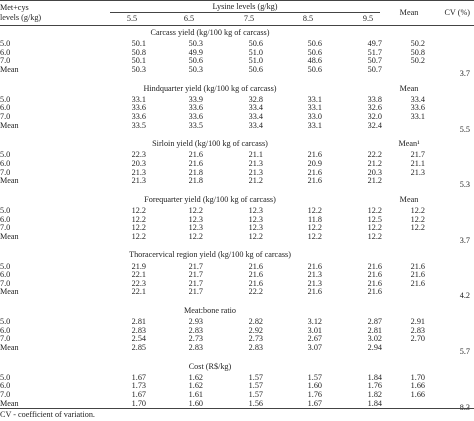 This screenshot has width=474, height=421. What do you see at coordinates (210, 32) in the screenshot?
I see `section-title: Carcass yield (kg/100 kg of carcass)` at bounding box center [210, 32].